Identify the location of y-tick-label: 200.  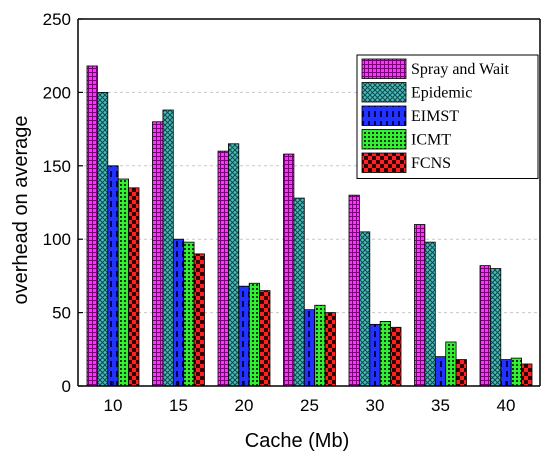
(57, 92).